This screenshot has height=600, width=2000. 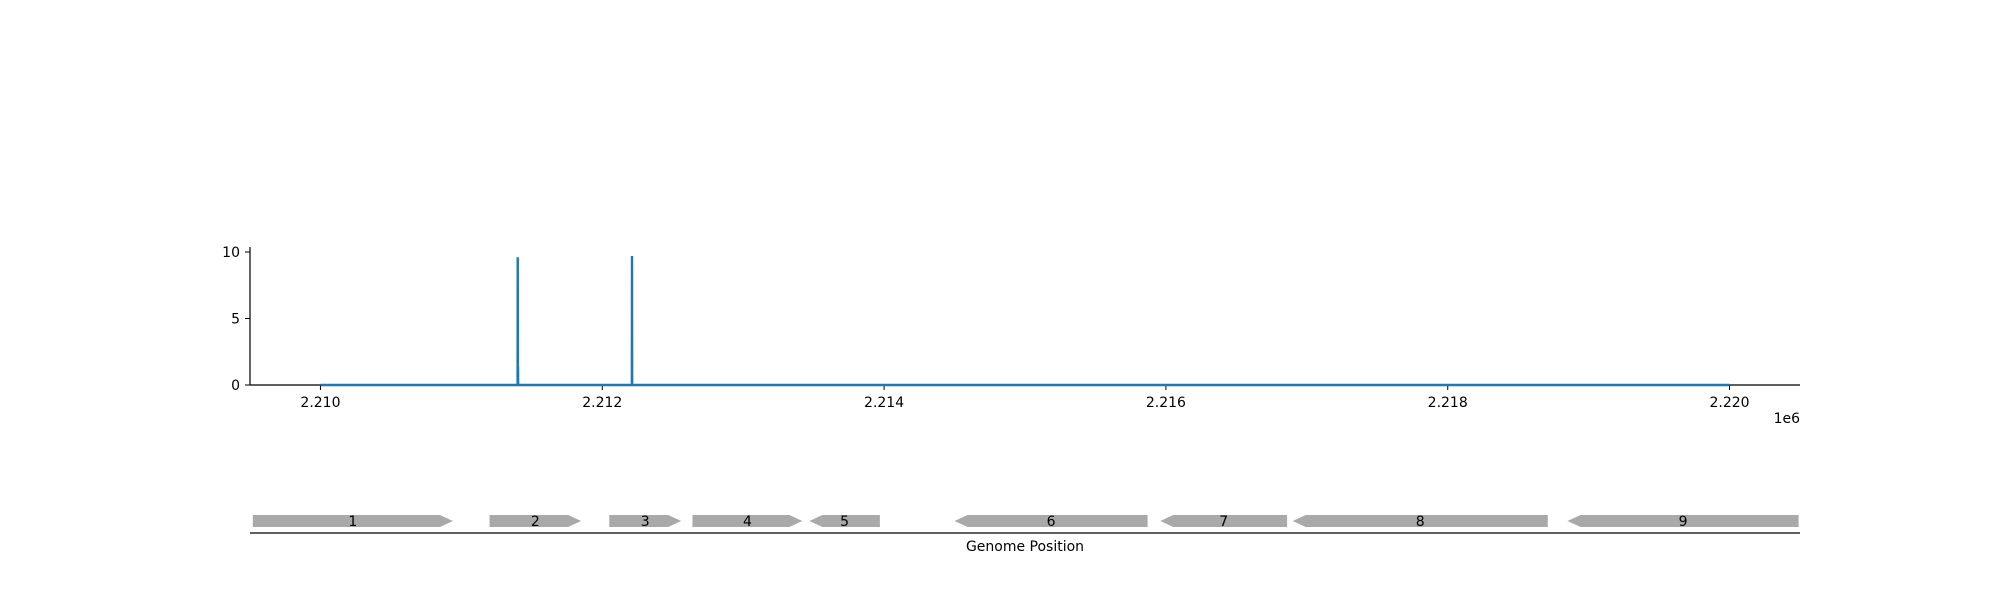 I want to click on x-tick-label: 2.210, so click(x=320, y=403).